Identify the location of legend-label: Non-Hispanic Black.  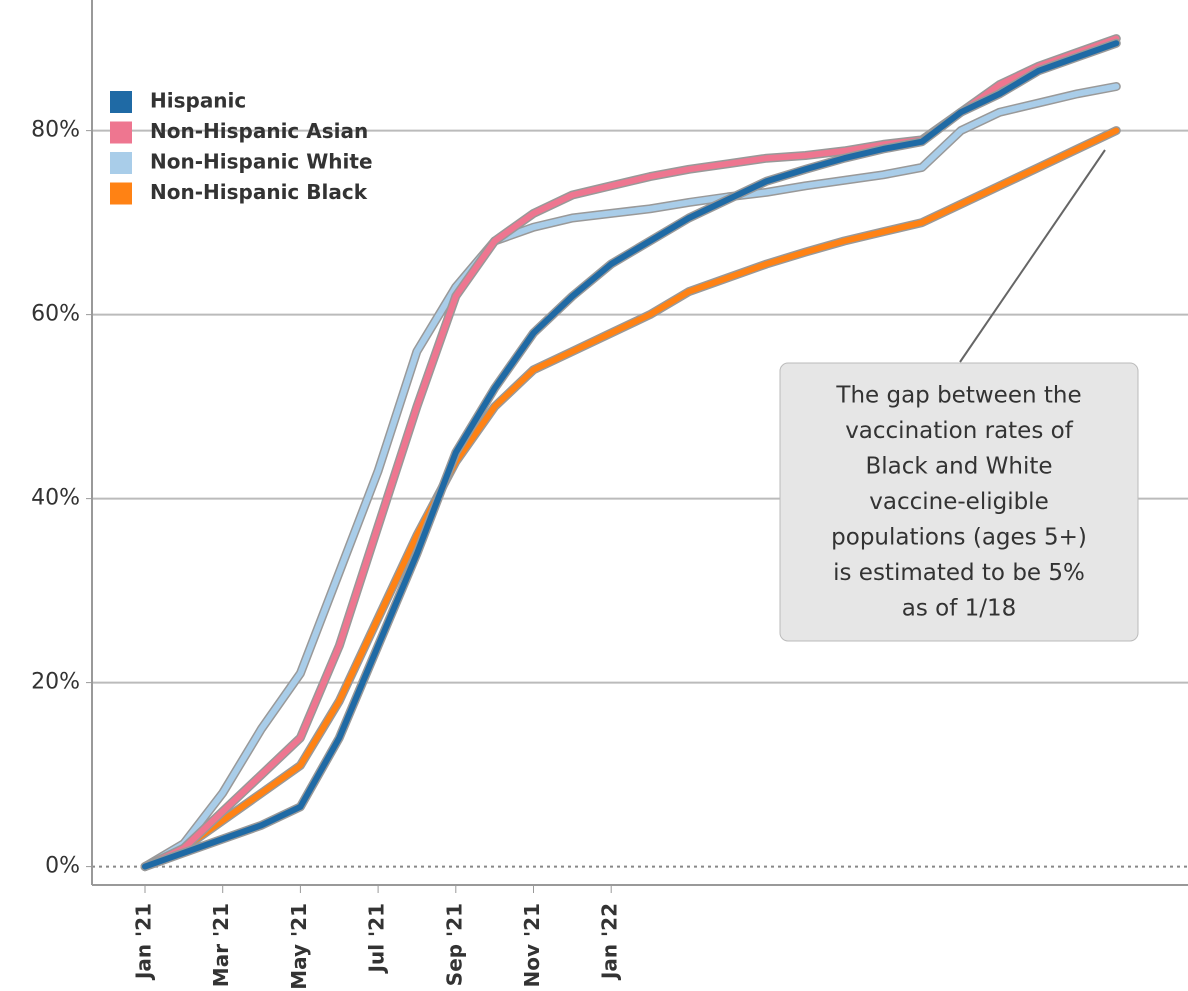
(259, 192).